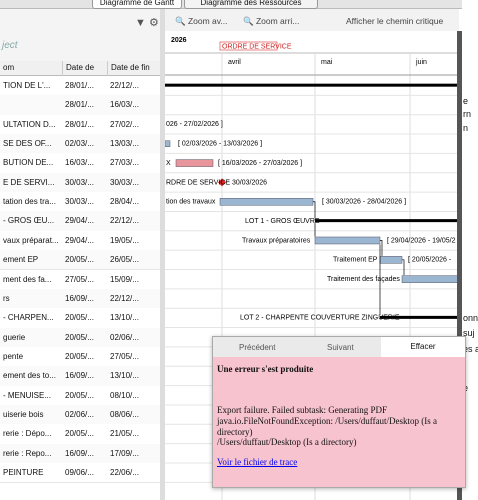 This screenshot has height=500, width=478. I want to click on tab: Diagramme des Ressources, so click(251, 4).